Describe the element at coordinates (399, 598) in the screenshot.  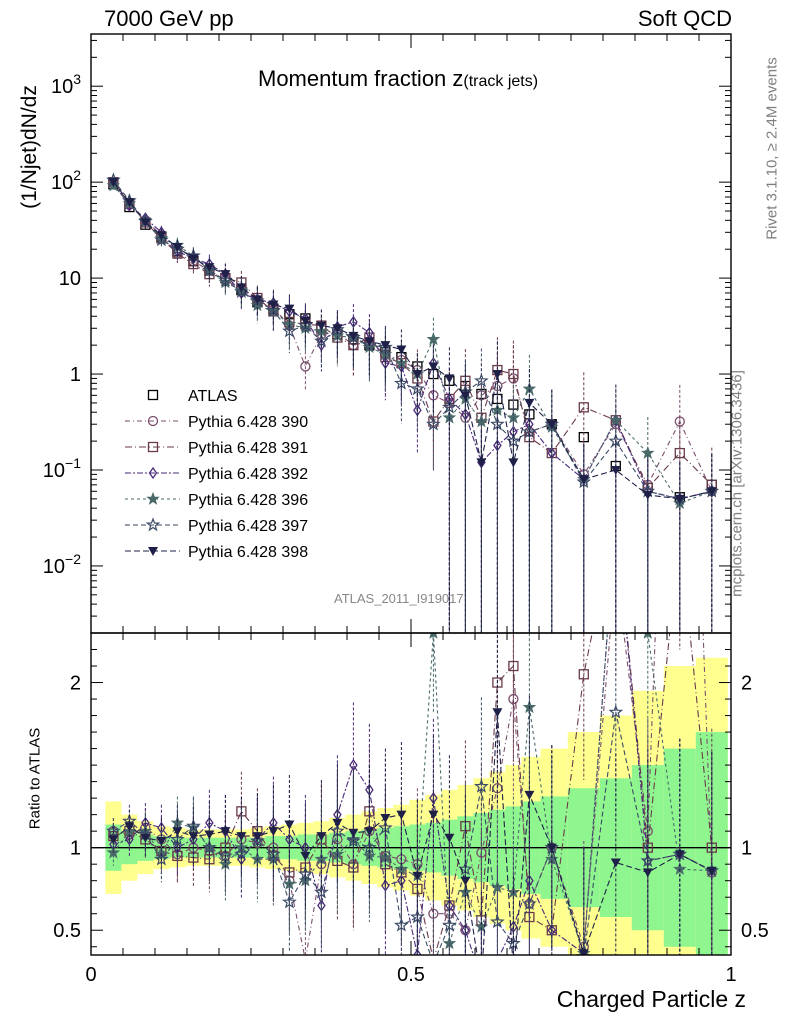
I see `analysis-id-label: ATLAS_2011_I919017` at that location.